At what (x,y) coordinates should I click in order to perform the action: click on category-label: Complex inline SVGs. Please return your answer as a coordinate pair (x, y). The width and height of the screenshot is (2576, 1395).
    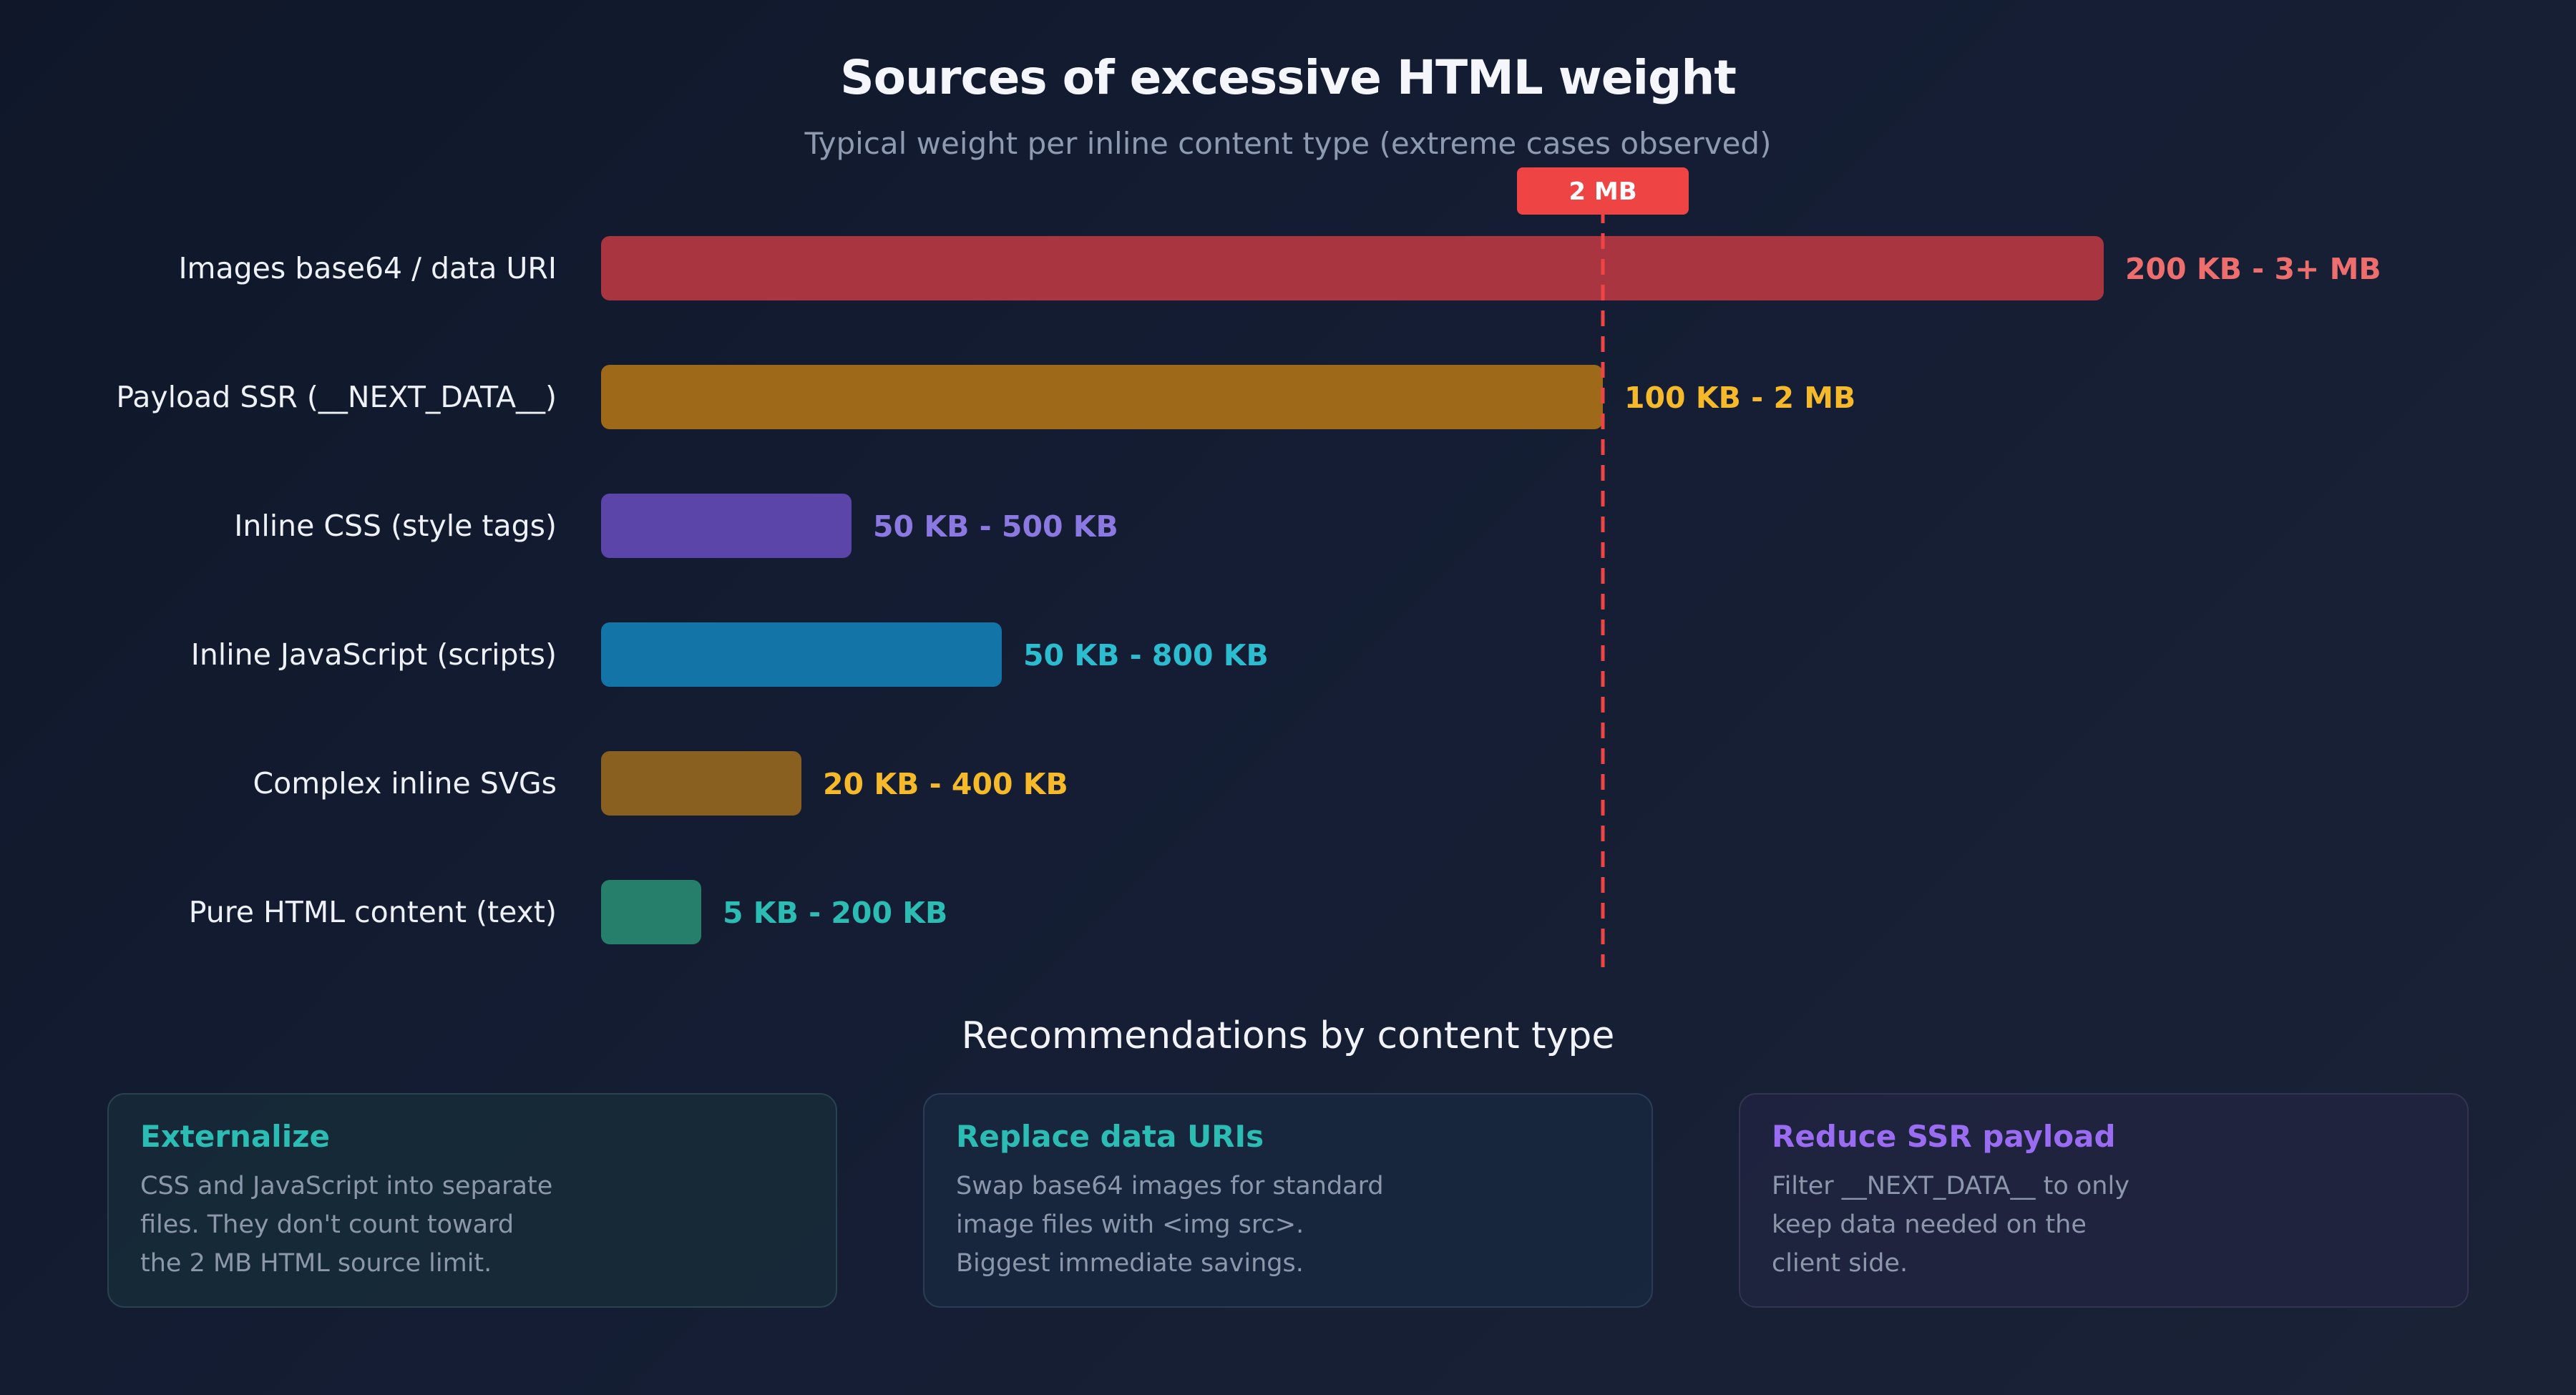
    Looking at the image, I should click on (405, 783).